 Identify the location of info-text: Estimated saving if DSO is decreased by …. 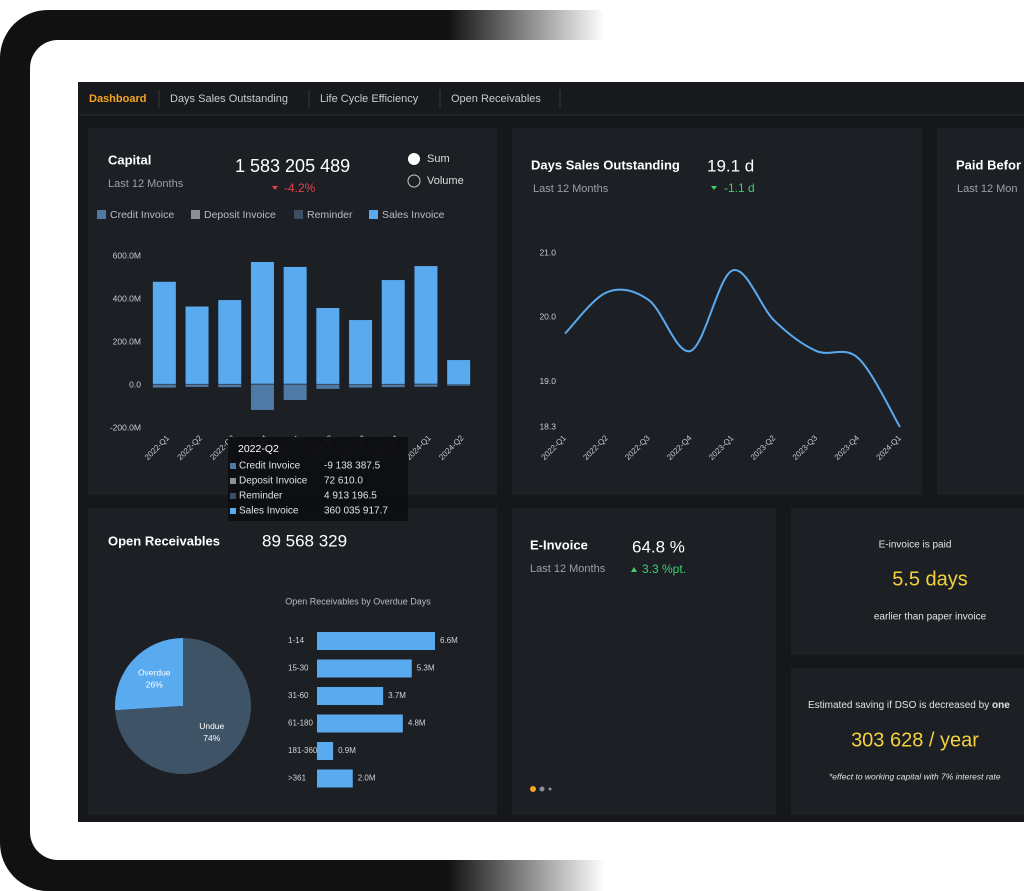
(909, 705).